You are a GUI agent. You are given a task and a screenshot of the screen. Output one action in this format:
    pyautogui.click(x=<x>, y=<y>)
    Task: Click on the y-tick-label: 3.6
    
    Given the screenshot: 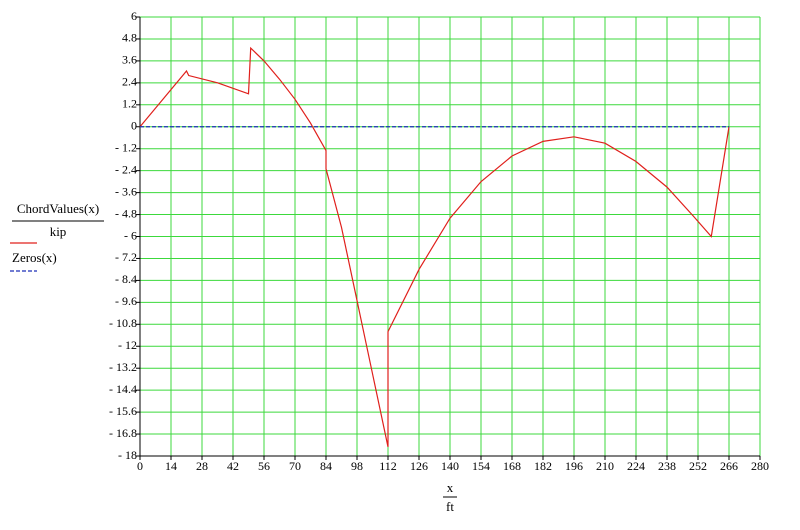 What is the action you would take?
    pyautogui.click(x=129, y=60)
    